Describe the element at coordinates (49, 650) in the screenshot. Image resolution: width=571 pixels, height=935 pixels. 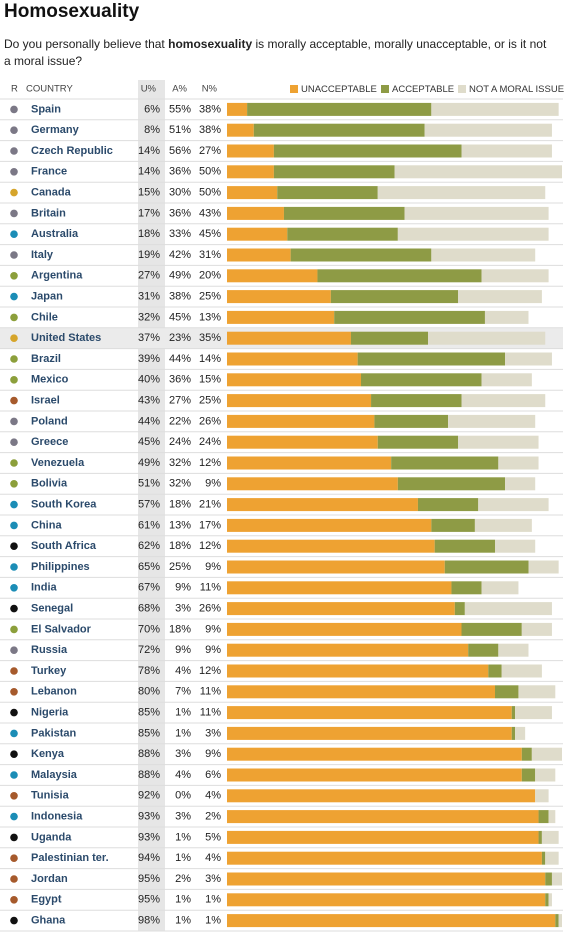
I see `country-label: Russia` at that location.